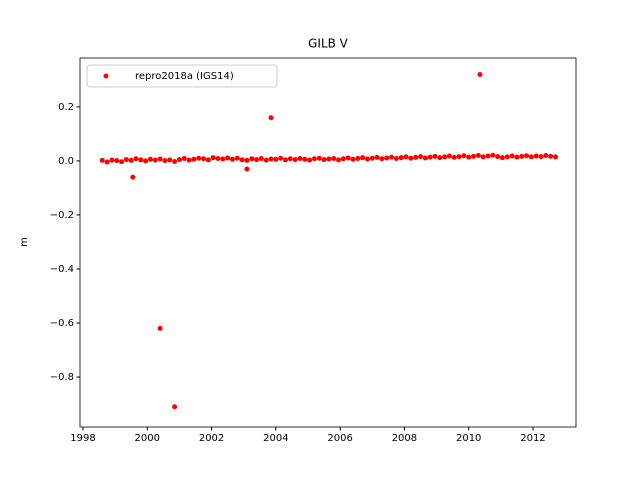  I want to click on x-tick-label: 1998, so click(82, 438).